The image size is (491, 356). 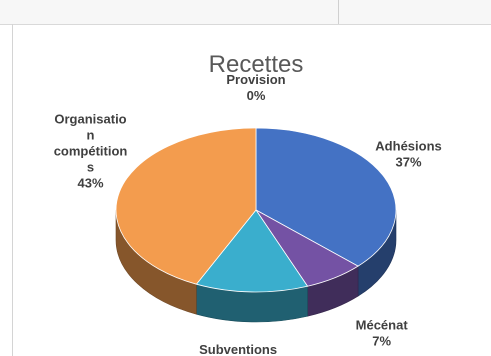 What do you see at coordinates (238, 349) in the screenshot?
I see `data-label-name-subventions: Subventions` at bounding box center [238, 349].